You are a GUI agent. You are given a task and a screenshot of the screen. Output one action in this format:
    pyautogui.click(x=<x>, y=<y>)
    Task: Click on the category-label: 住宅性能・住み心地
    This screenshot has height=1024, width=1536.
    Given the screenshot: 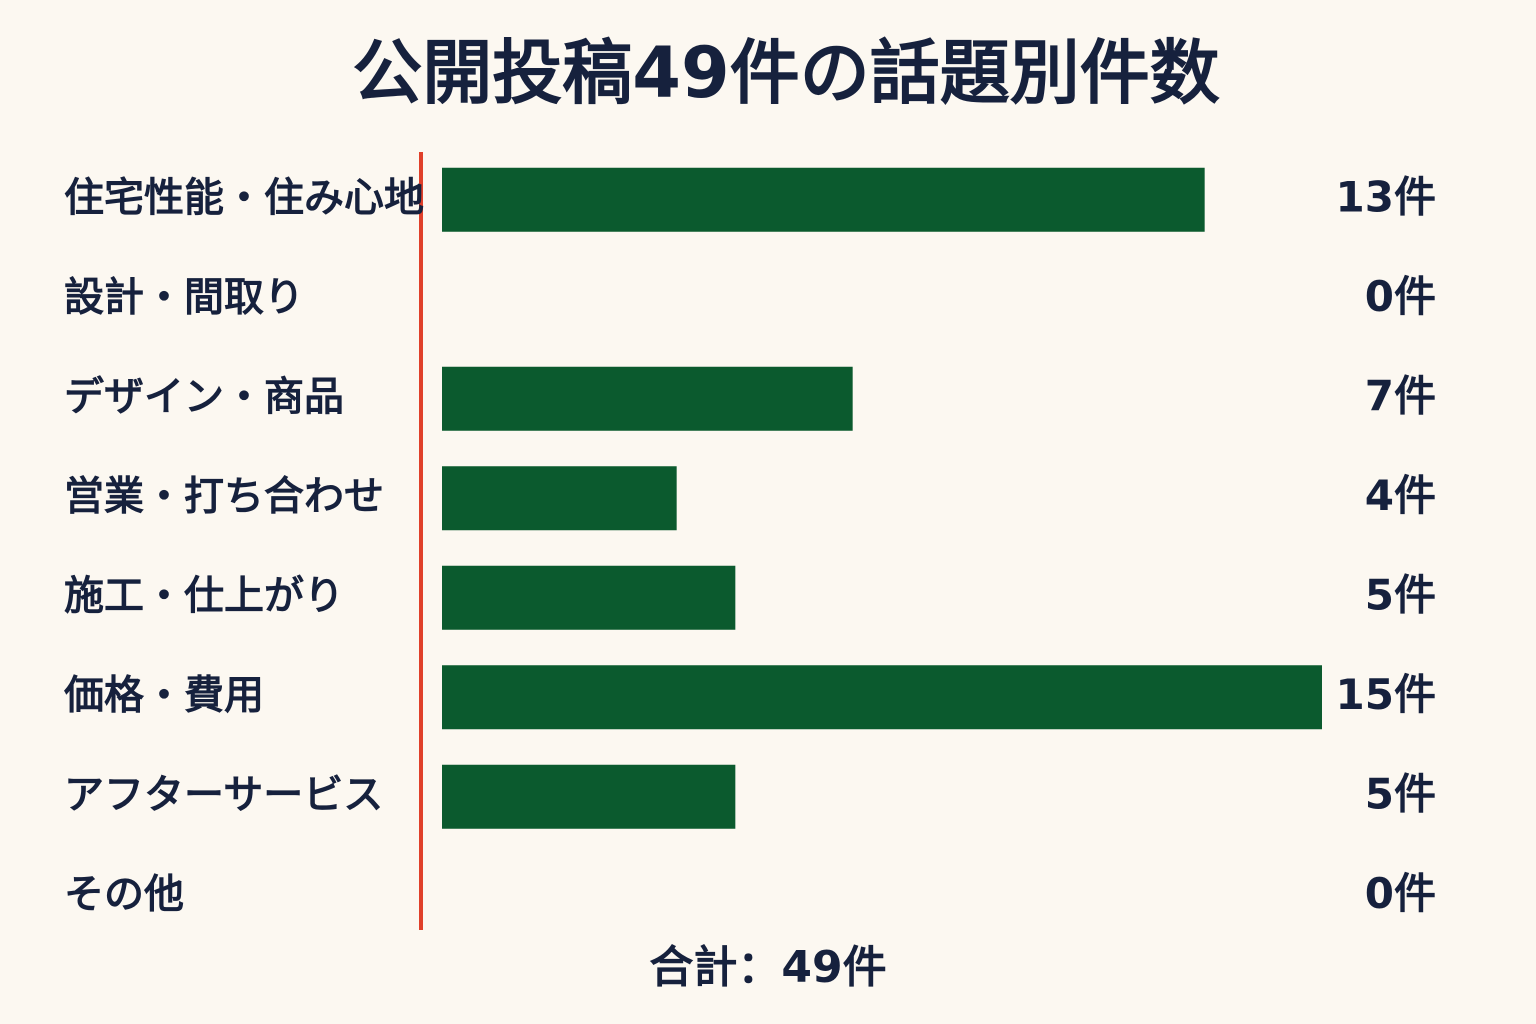 What is the action you would take?
    pyautogui.click(x=244, y=198)
    